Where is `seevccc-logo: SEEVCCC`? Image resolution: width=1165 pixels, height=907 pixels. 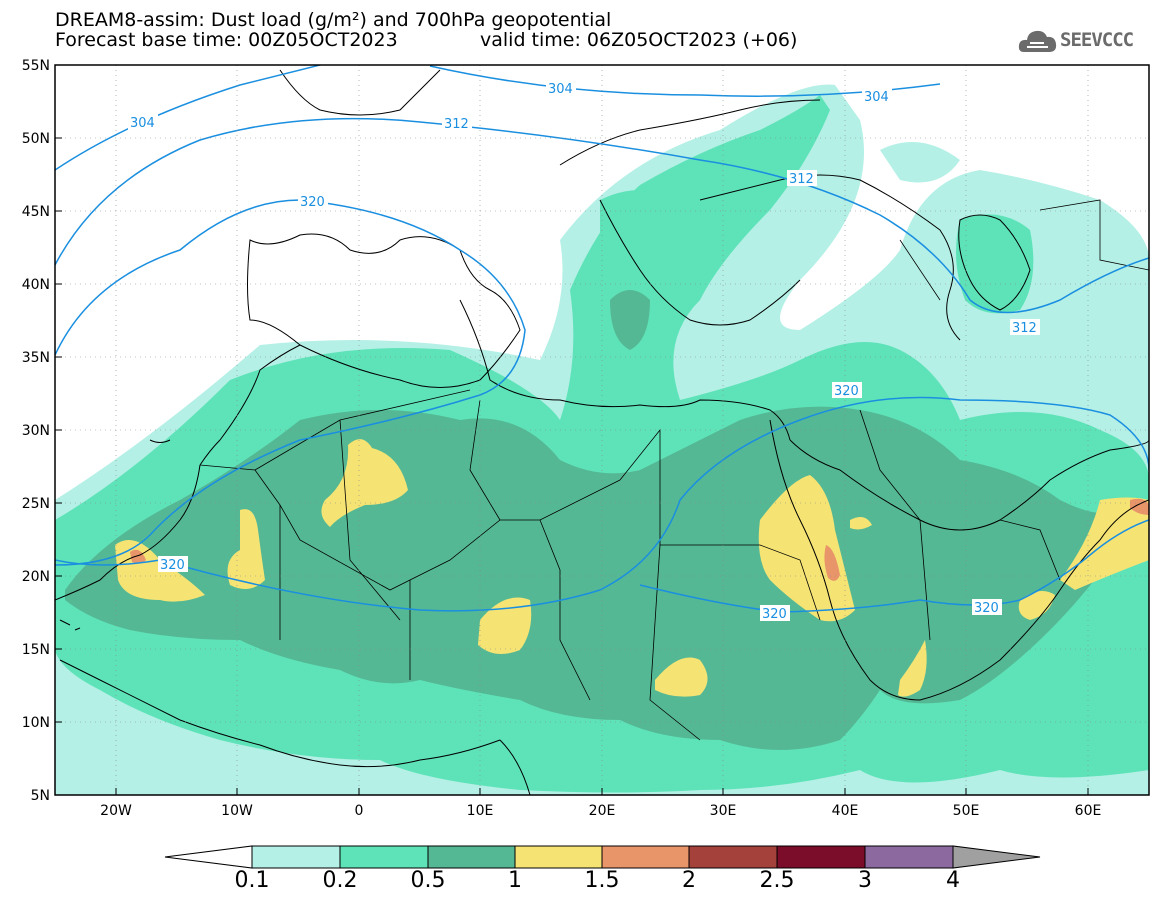
seevccc-logo: SEEVCCC is located at coordinates (1088, 41).